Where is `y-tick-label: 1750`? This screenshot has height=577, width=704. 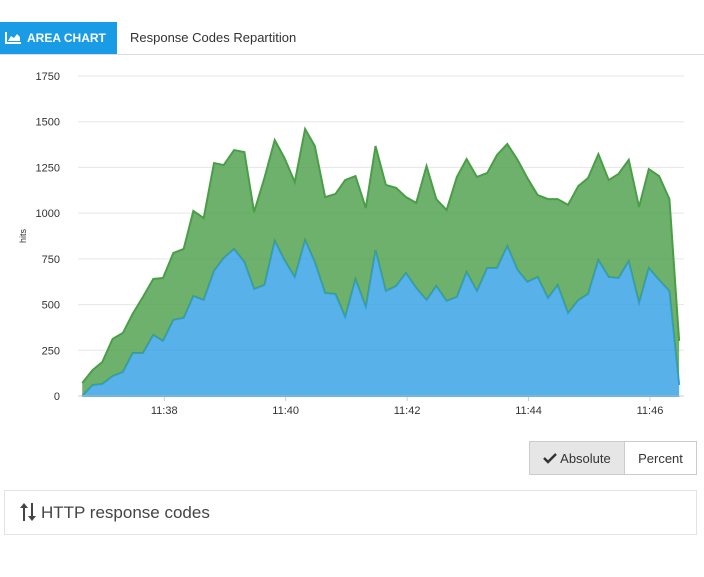 y-tick-label: 1750 is located at coordinates (48, 77).